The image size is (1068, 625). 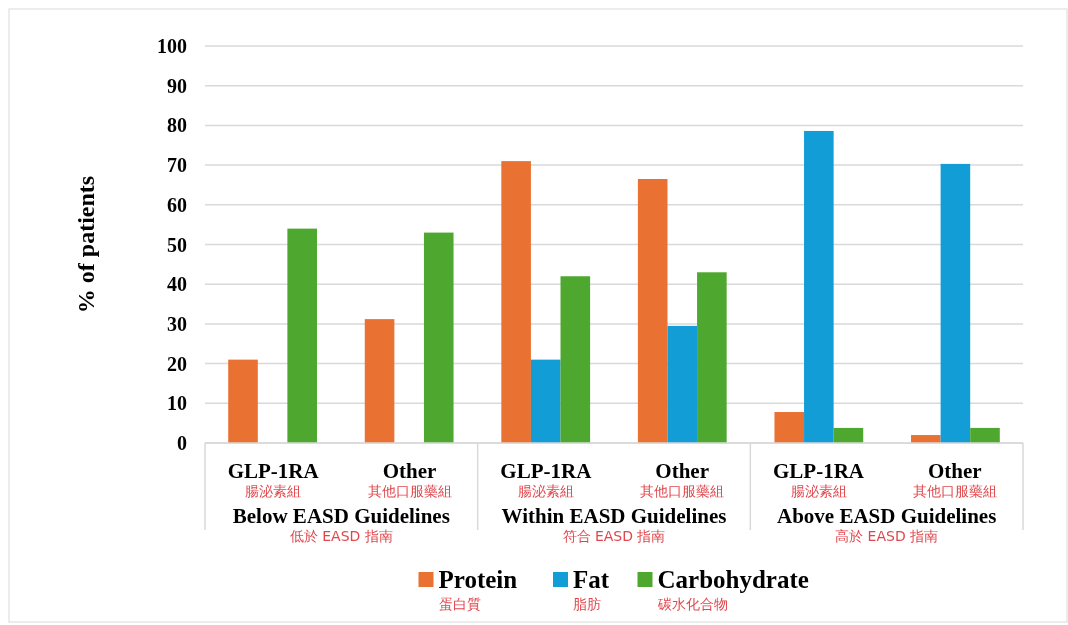 What do you see at coordinates (177, 323) in the screenshot?
I see `y-tick-label: 30` at bounding box center [177, 323].